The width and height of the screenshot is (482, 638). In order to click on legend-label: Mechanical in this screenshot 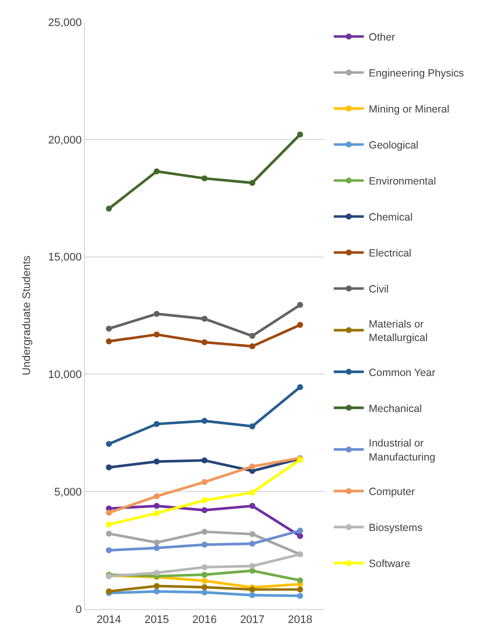, I will do `click(395, 408)`.